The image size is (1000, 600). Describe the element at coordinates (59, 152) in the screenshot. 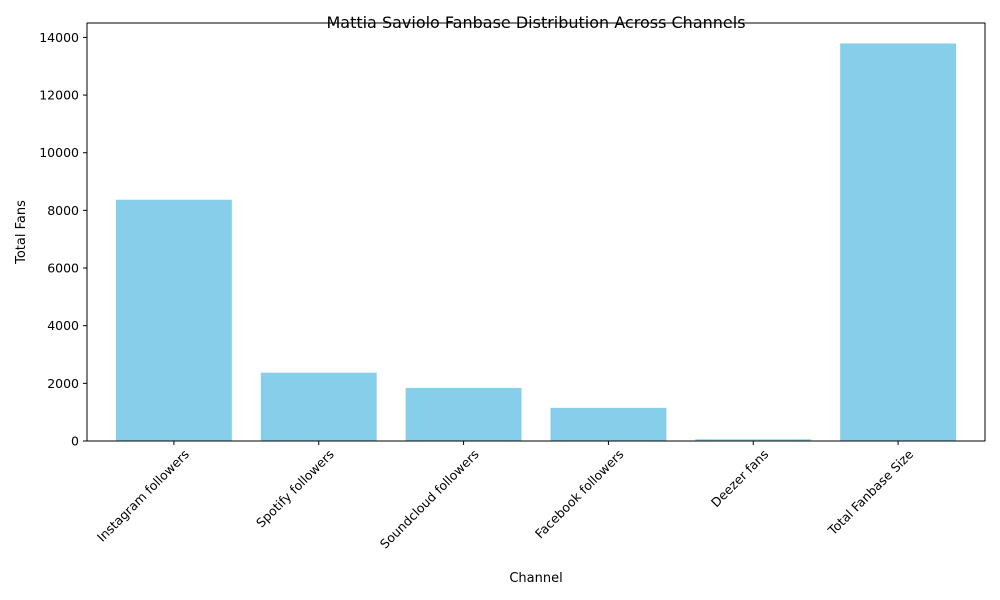

I see `y-tick-label-5: 10000` at that location.